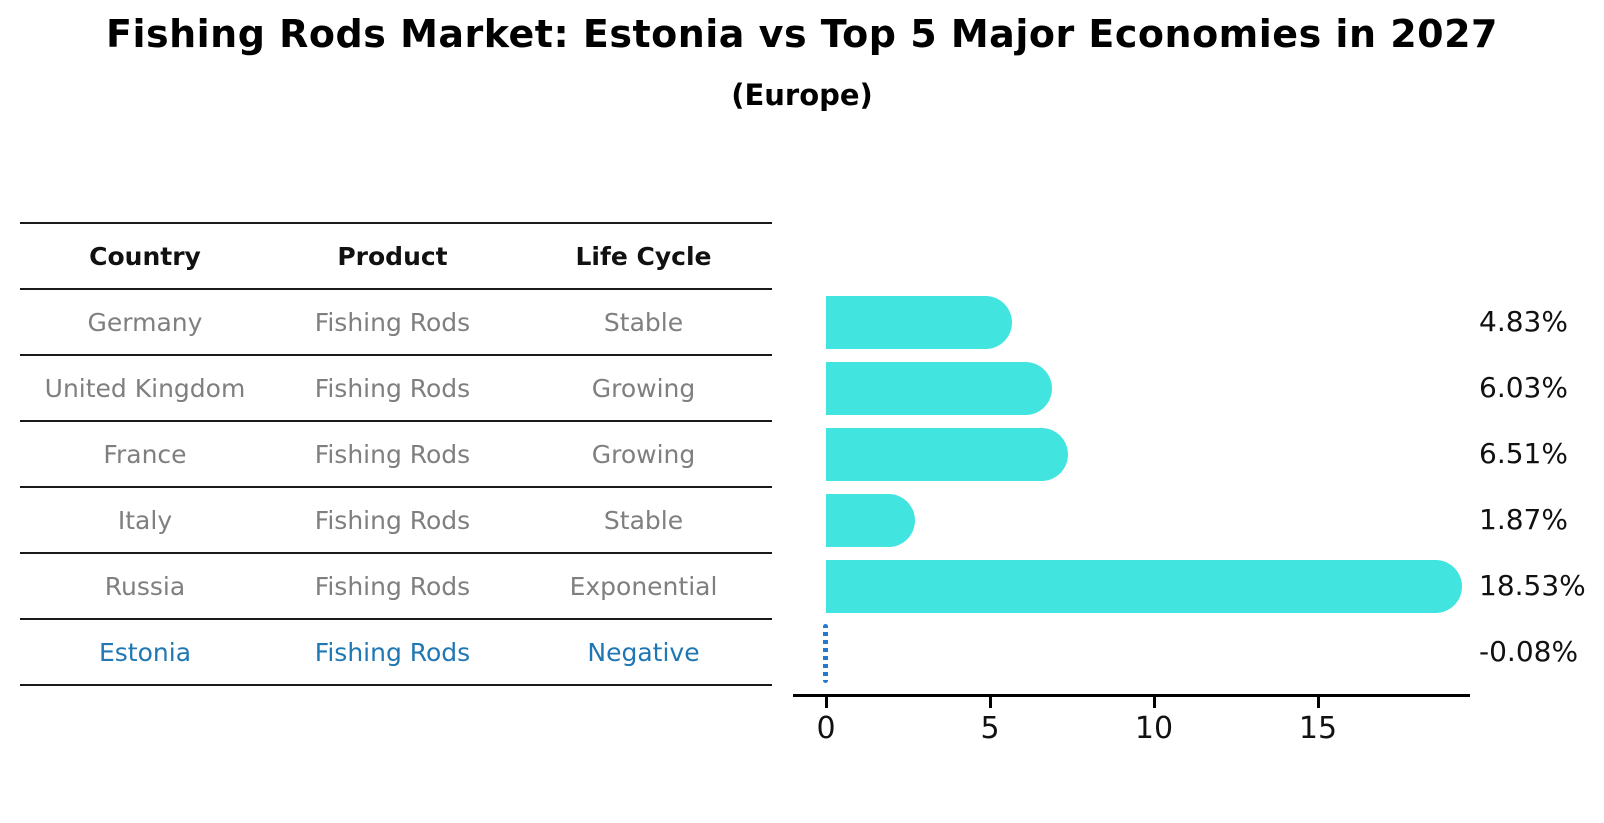 The height and width of the screenshot is (823, 1604). I want to click on column-header-life-cycle: Life Cycle, so click(643, 256).